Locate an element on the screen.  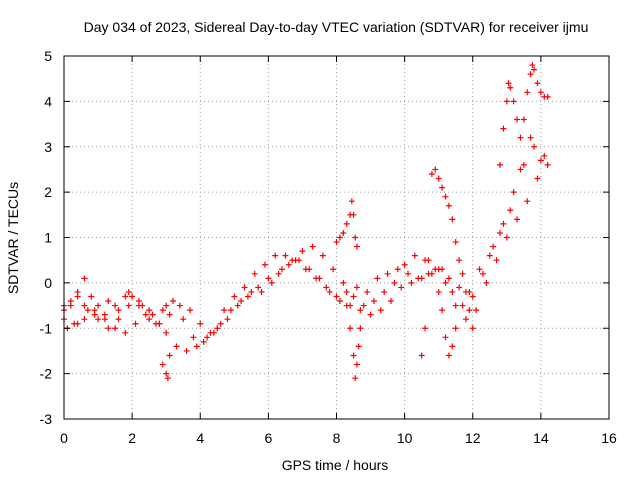
series-dip-8h is located at coordinates (353, 342).